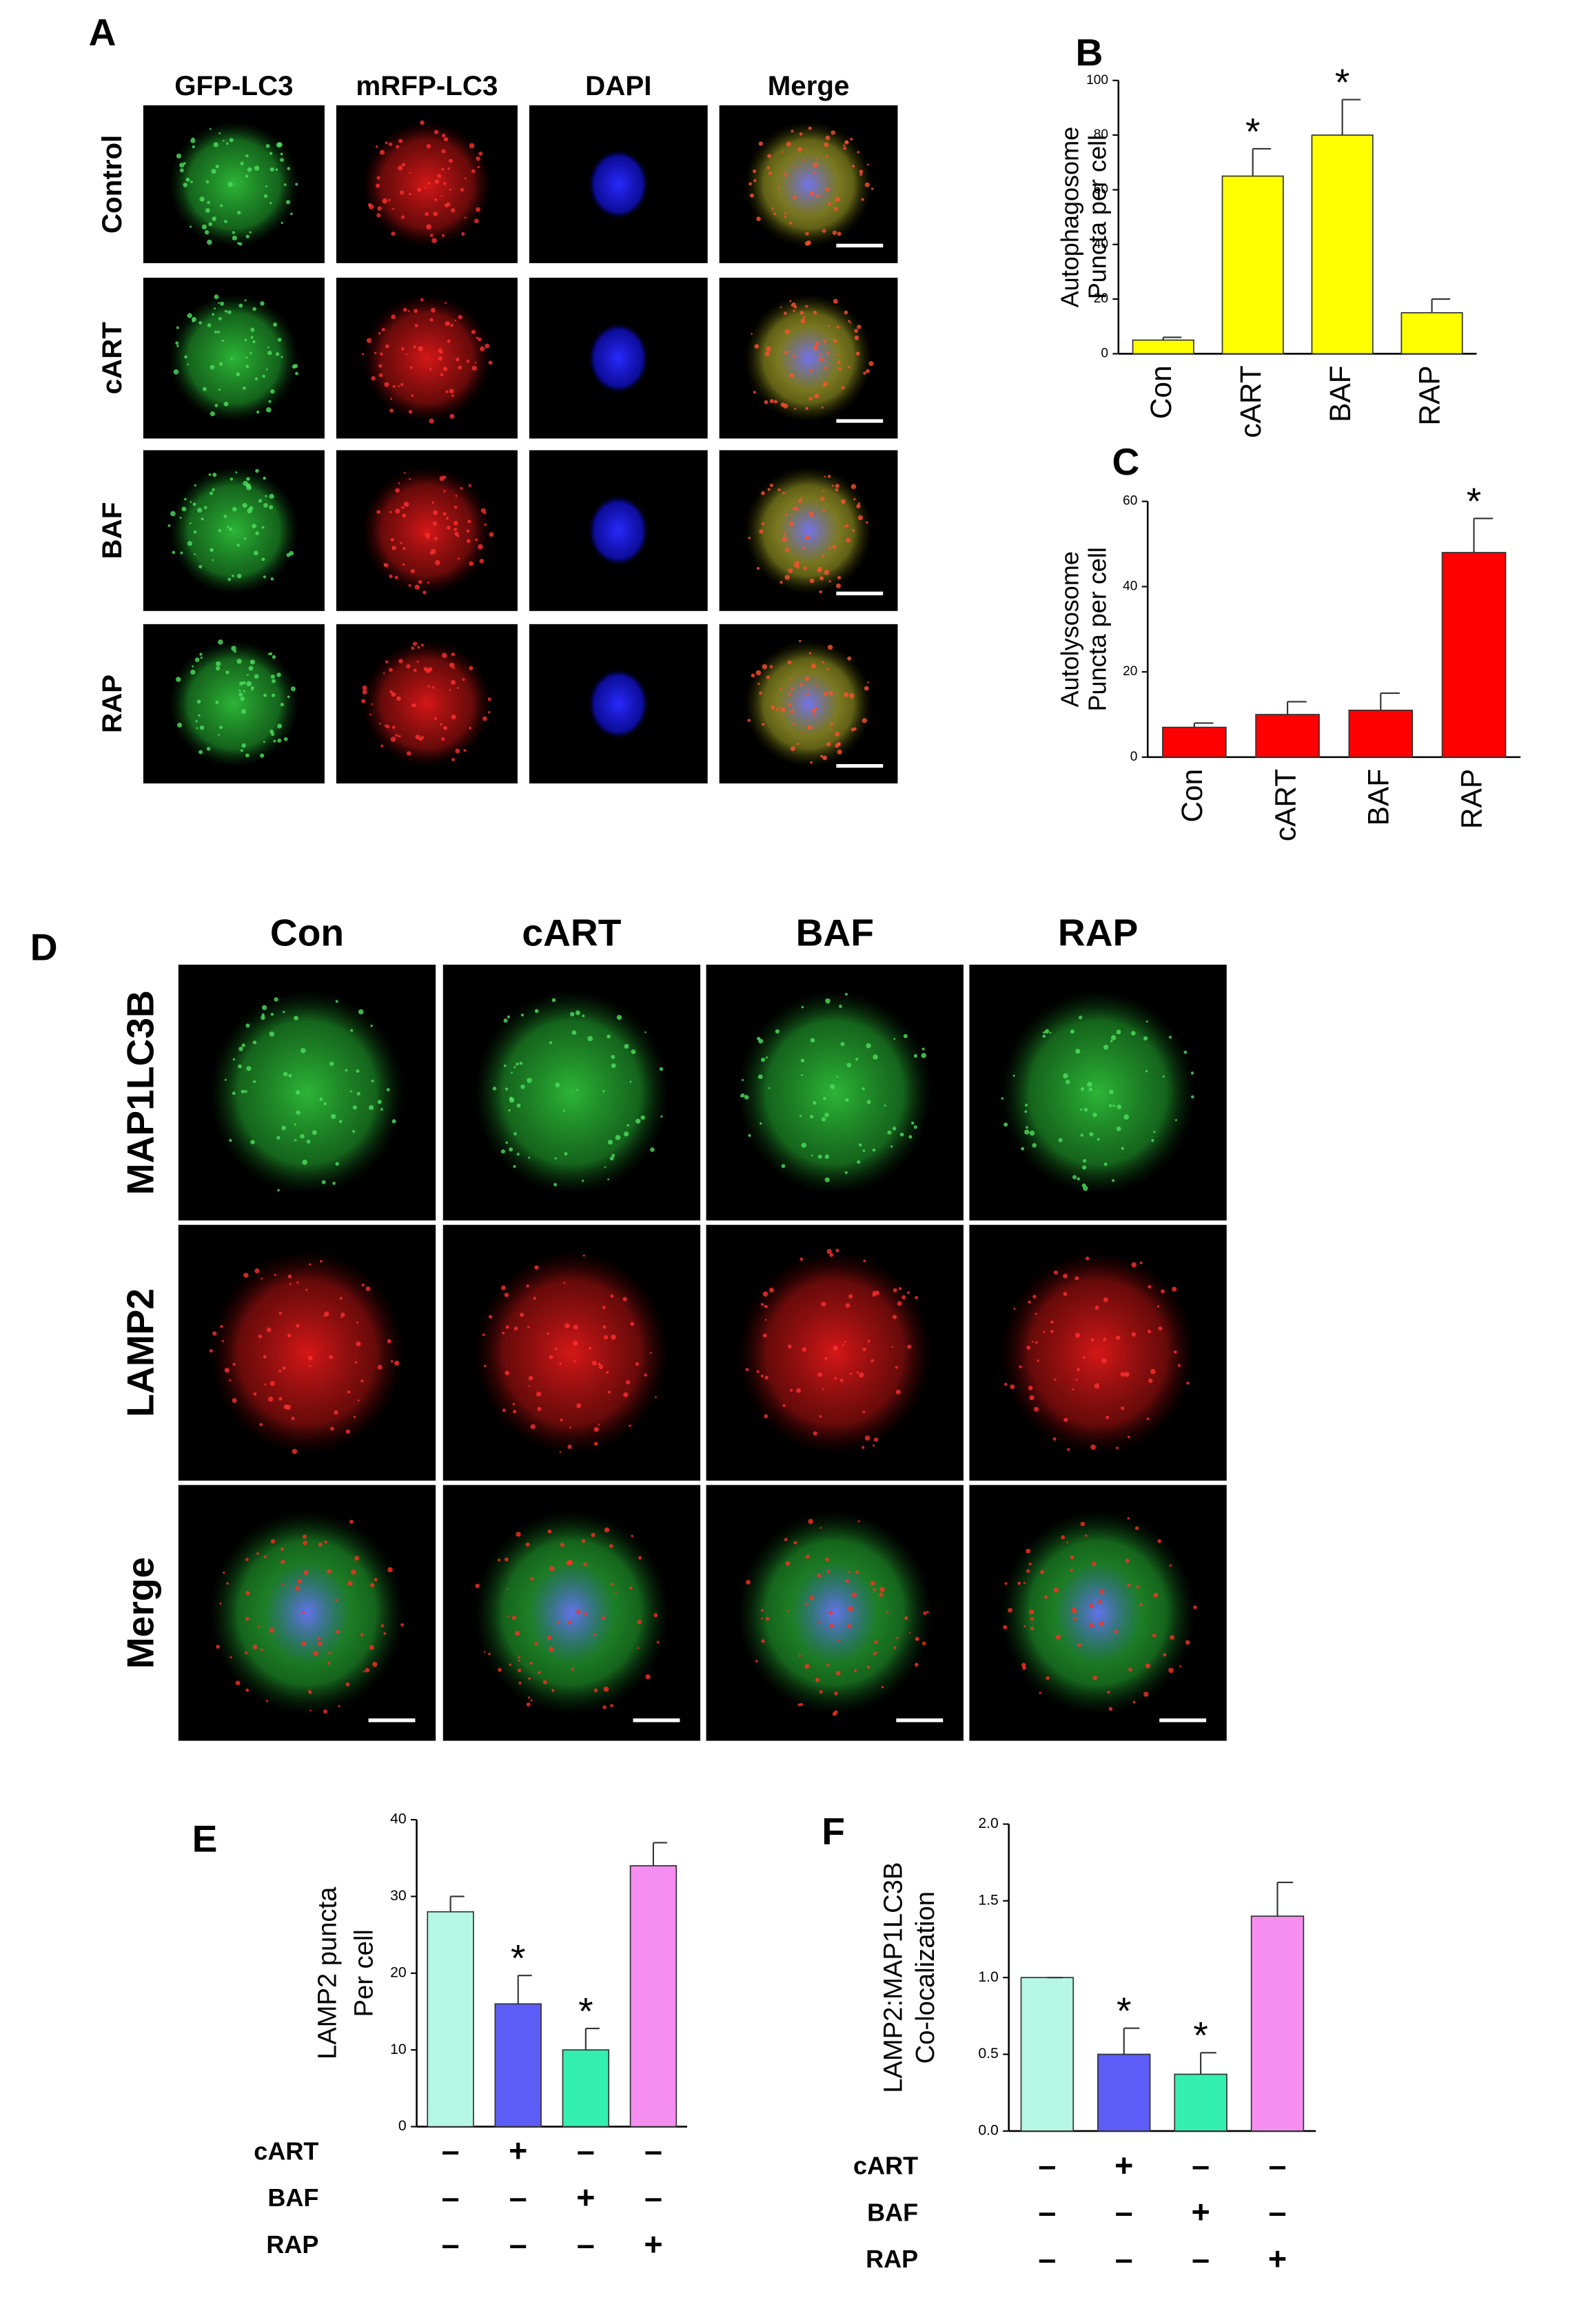  I want to click on panel-label: E, so click(205, 1838).